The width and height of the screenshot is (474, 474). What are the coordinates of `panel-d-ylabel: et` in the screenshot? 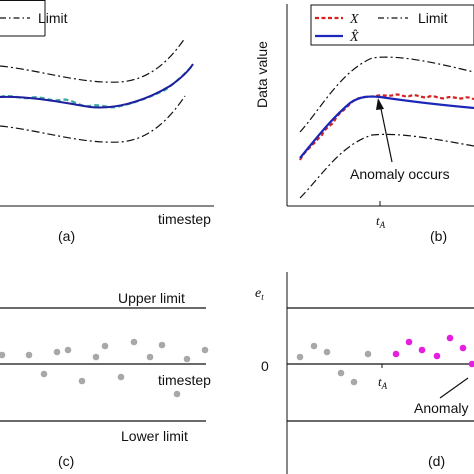 It's located at (259, 294).